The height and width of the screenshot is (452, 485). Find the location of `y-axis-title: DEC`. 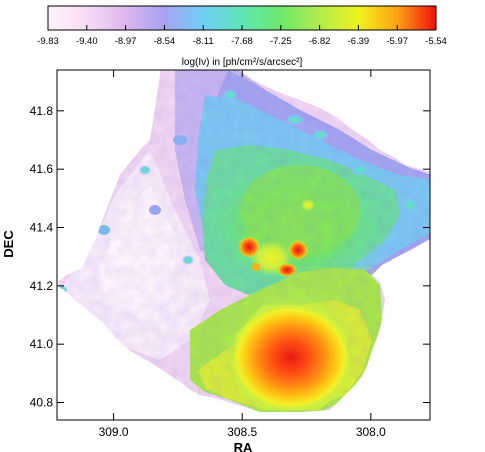

y-axis-title: DEC is located at coordinates (8, 244).